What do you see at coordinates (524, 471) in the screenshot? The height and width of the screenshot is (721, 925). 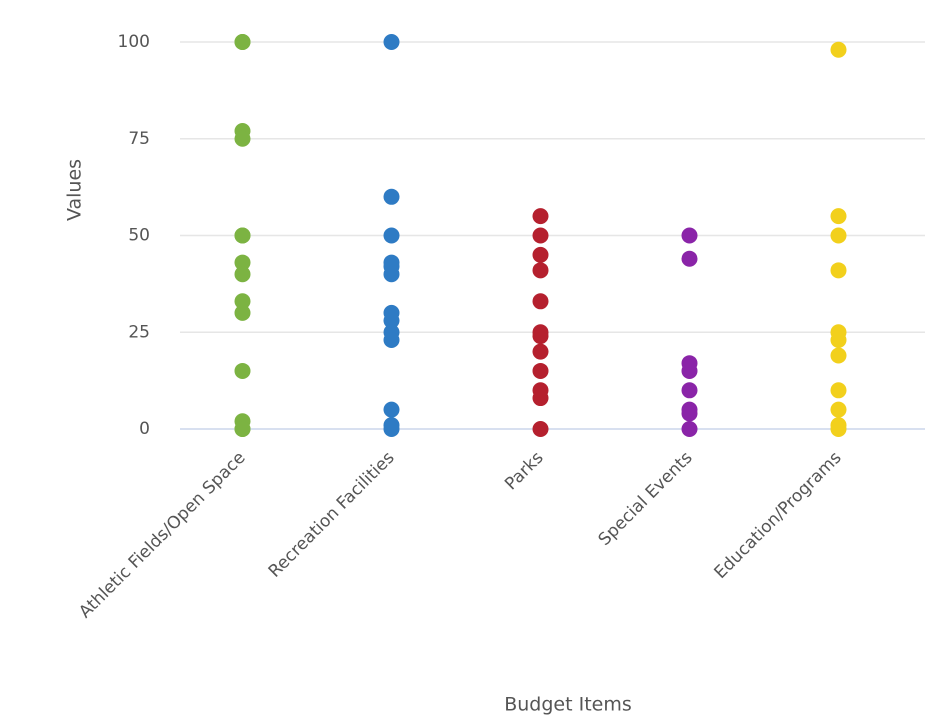 I see `x-tick-label: Parks` at bounding box center [524, 471].